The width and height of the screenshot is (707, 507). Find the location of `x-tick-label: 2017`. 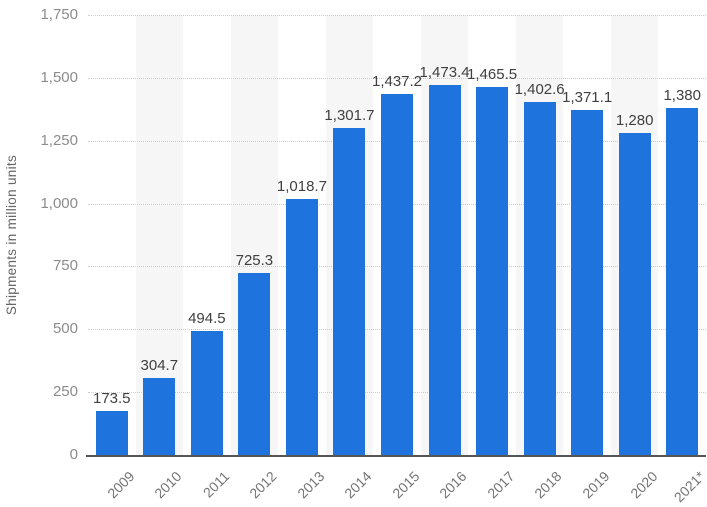

x-tick-label: 2017 is located at coordinates (501, 485).